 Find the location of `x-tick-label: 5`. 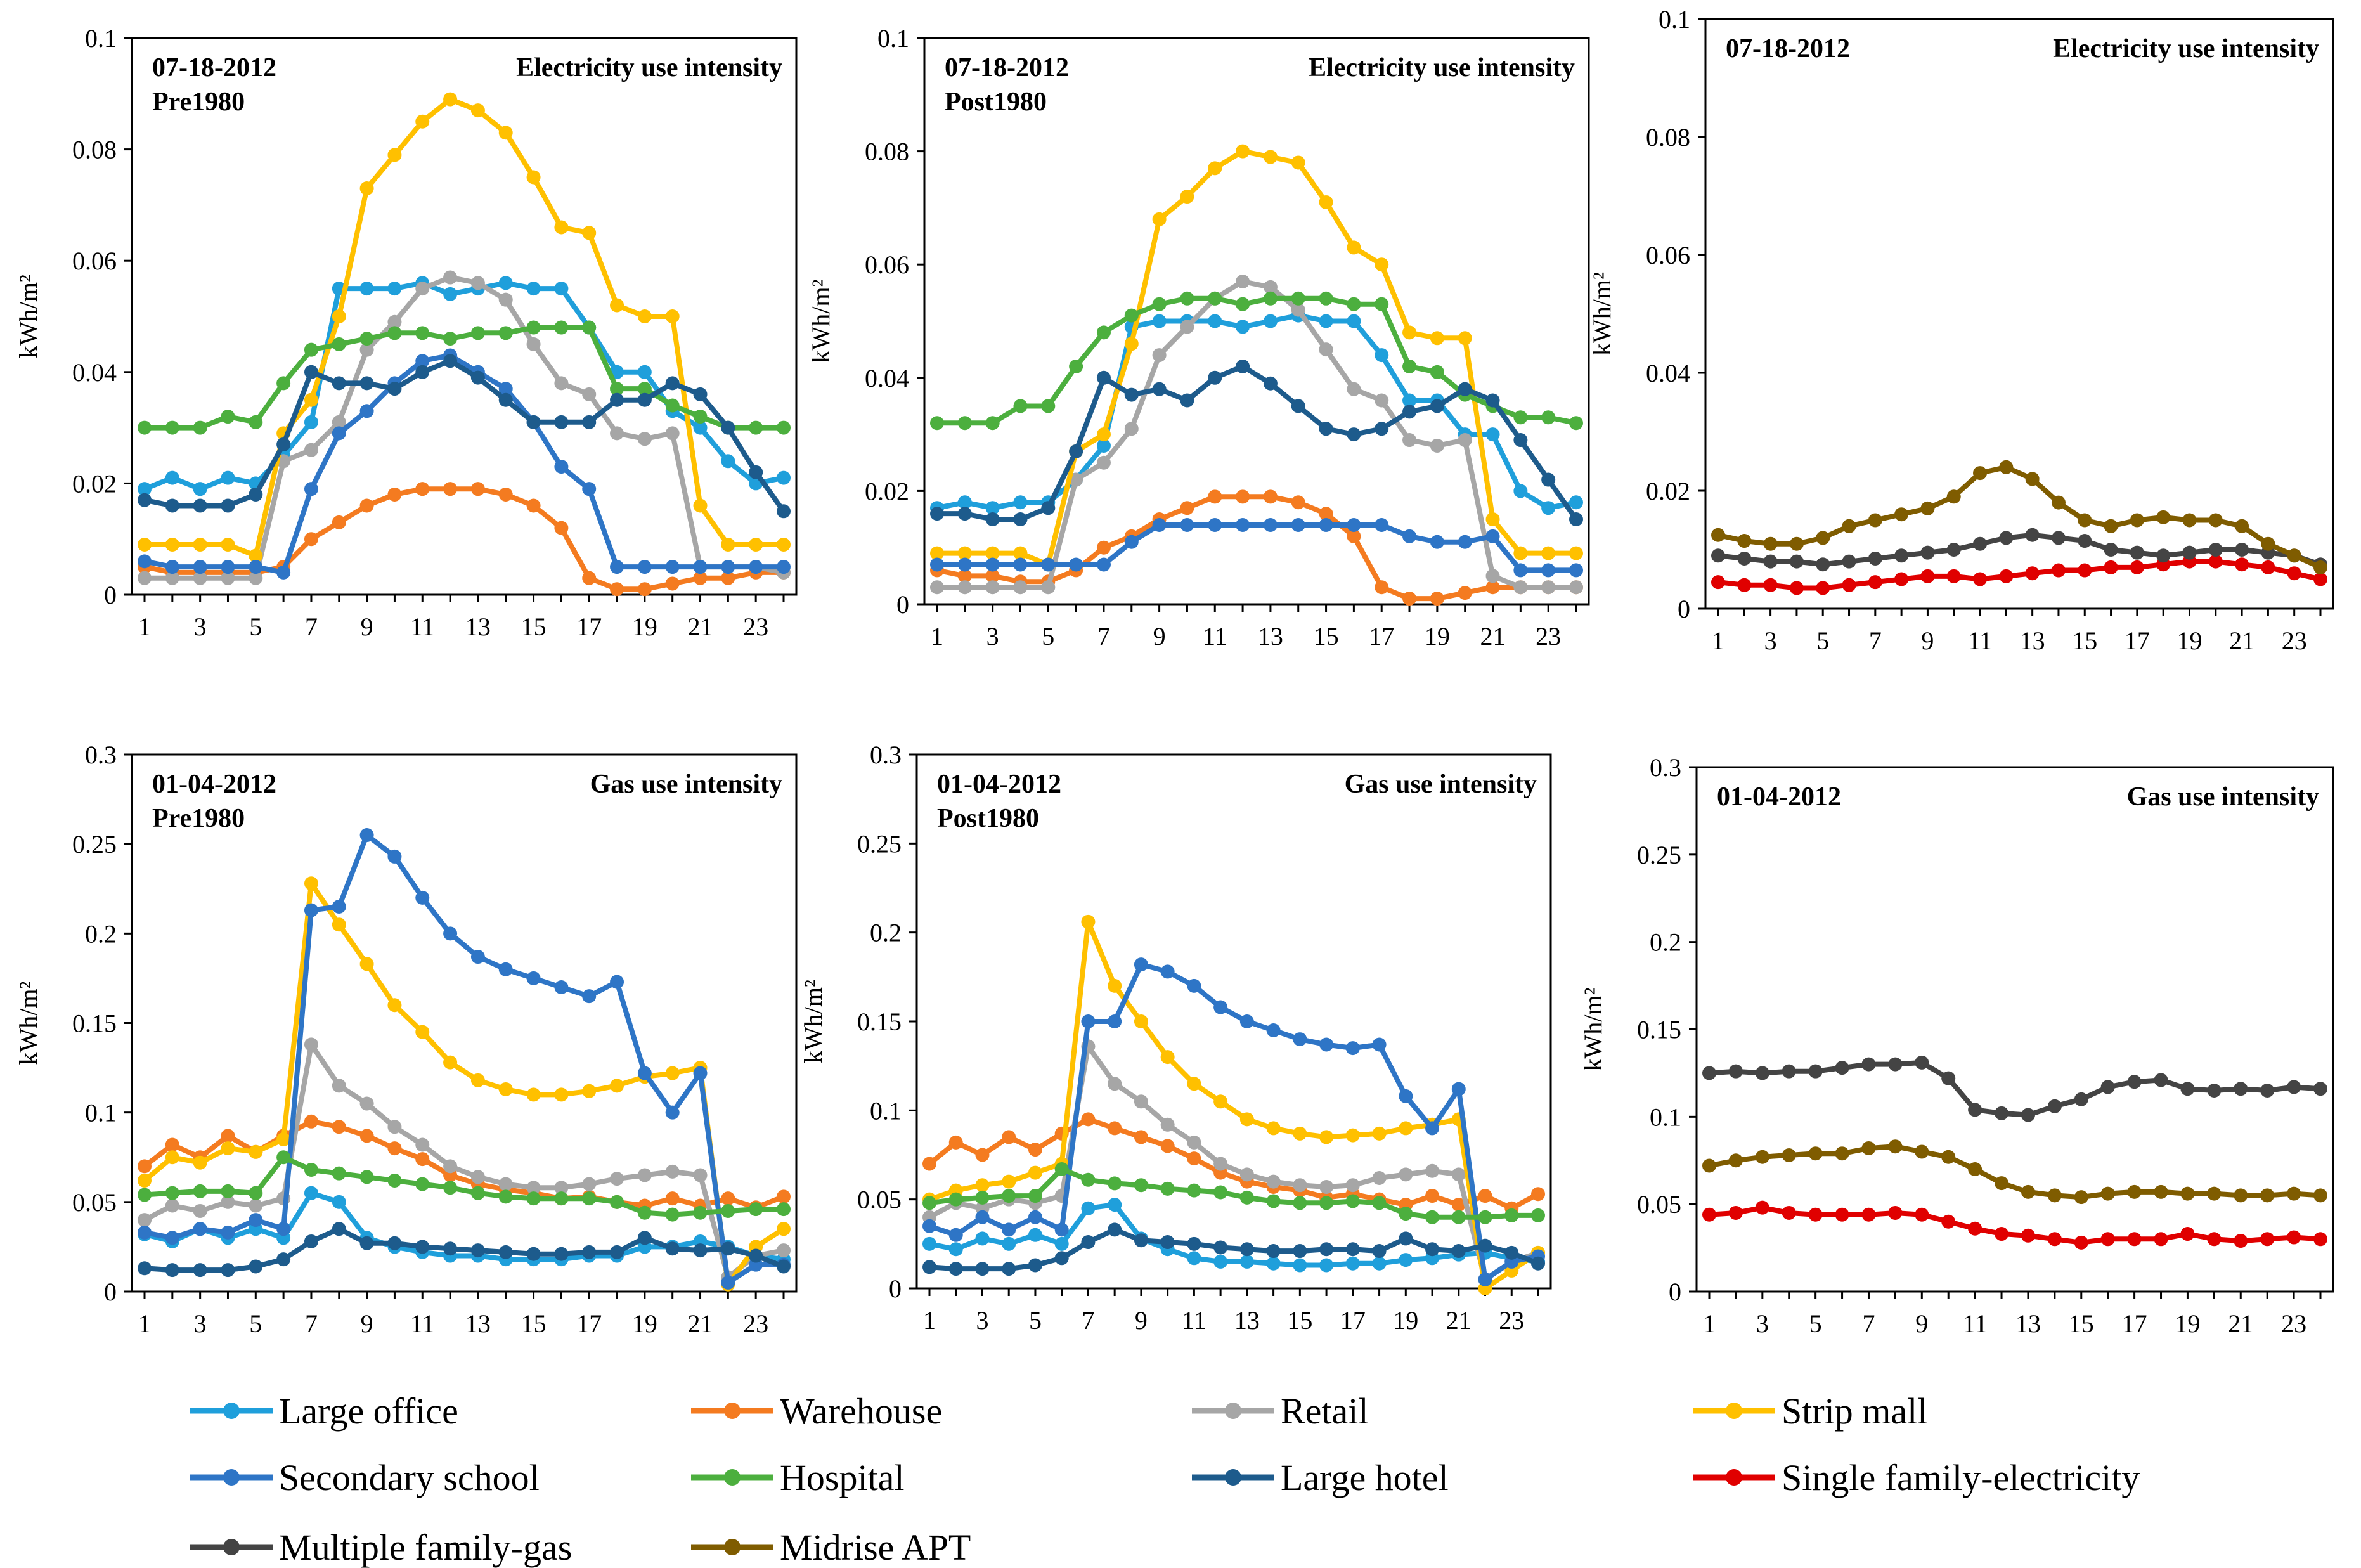

x-tick-label: 5 is located at coordinates (255, 626).